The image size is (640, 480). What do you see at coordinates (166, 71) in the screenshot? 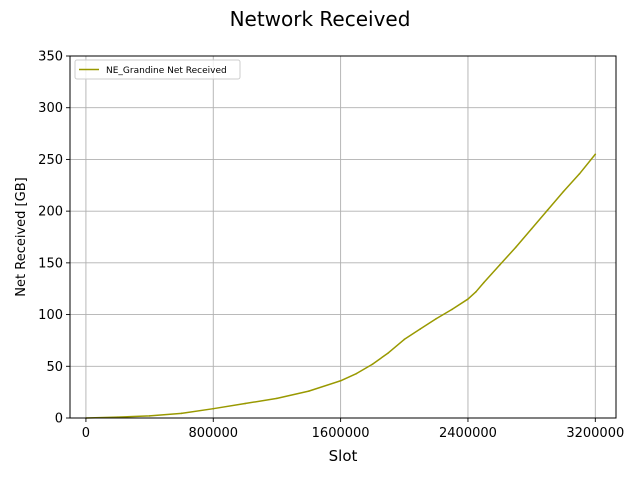
I see `legend-entry-label: NE_Grandine Net Received` at bounding box center [166, 71].